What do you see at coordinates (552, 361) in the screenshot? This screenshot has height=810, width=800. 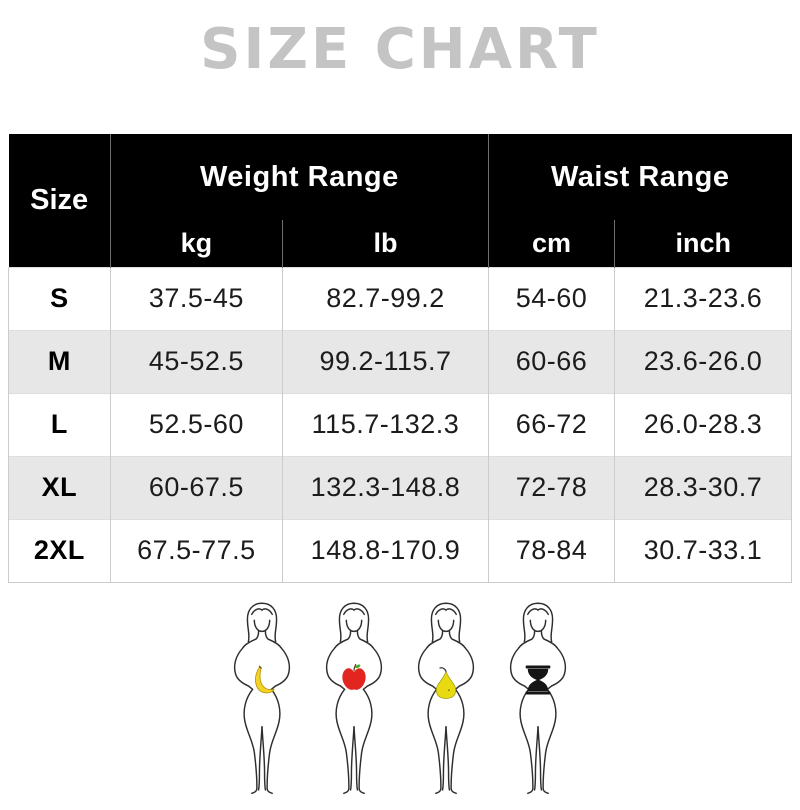 I see `cm-cell: 60-66` at bounding box center [552, 361].